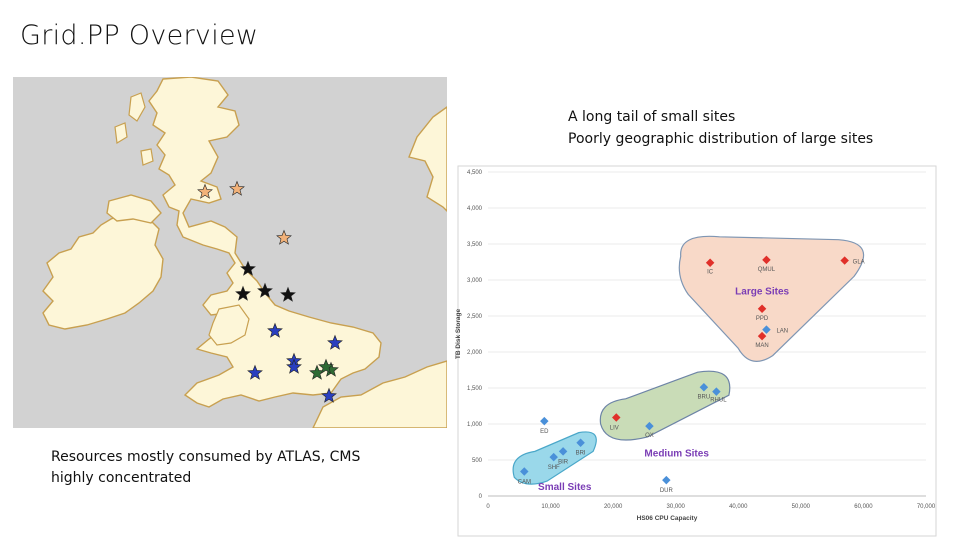 The image size is (960, 545). Describe the element at coordinates (524, 483) in the screenshot. I see `data-point-label: CAM` at that location.